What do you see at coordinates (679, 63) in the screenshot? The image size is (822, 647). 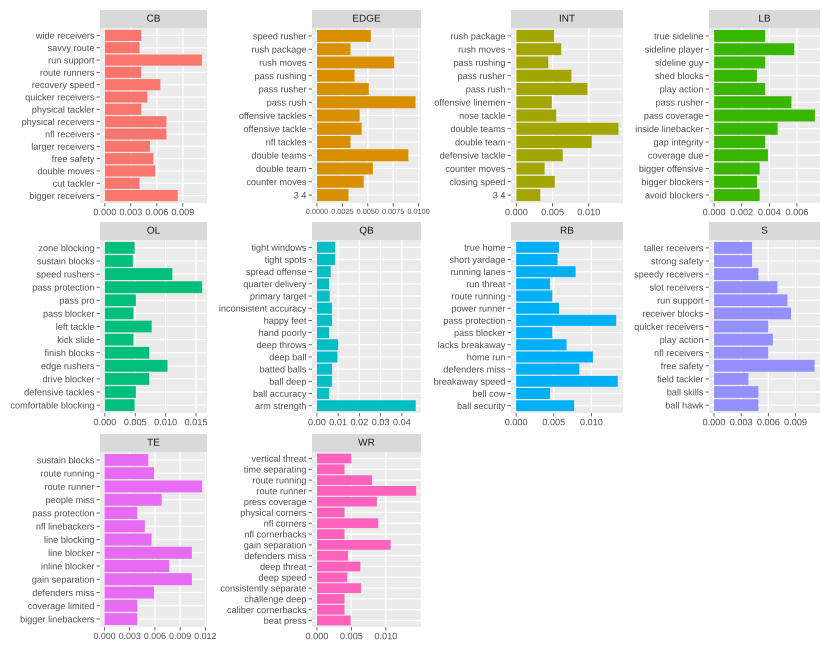 I see `y-tick-label: sideline guy` at bounding box center [679, 63].